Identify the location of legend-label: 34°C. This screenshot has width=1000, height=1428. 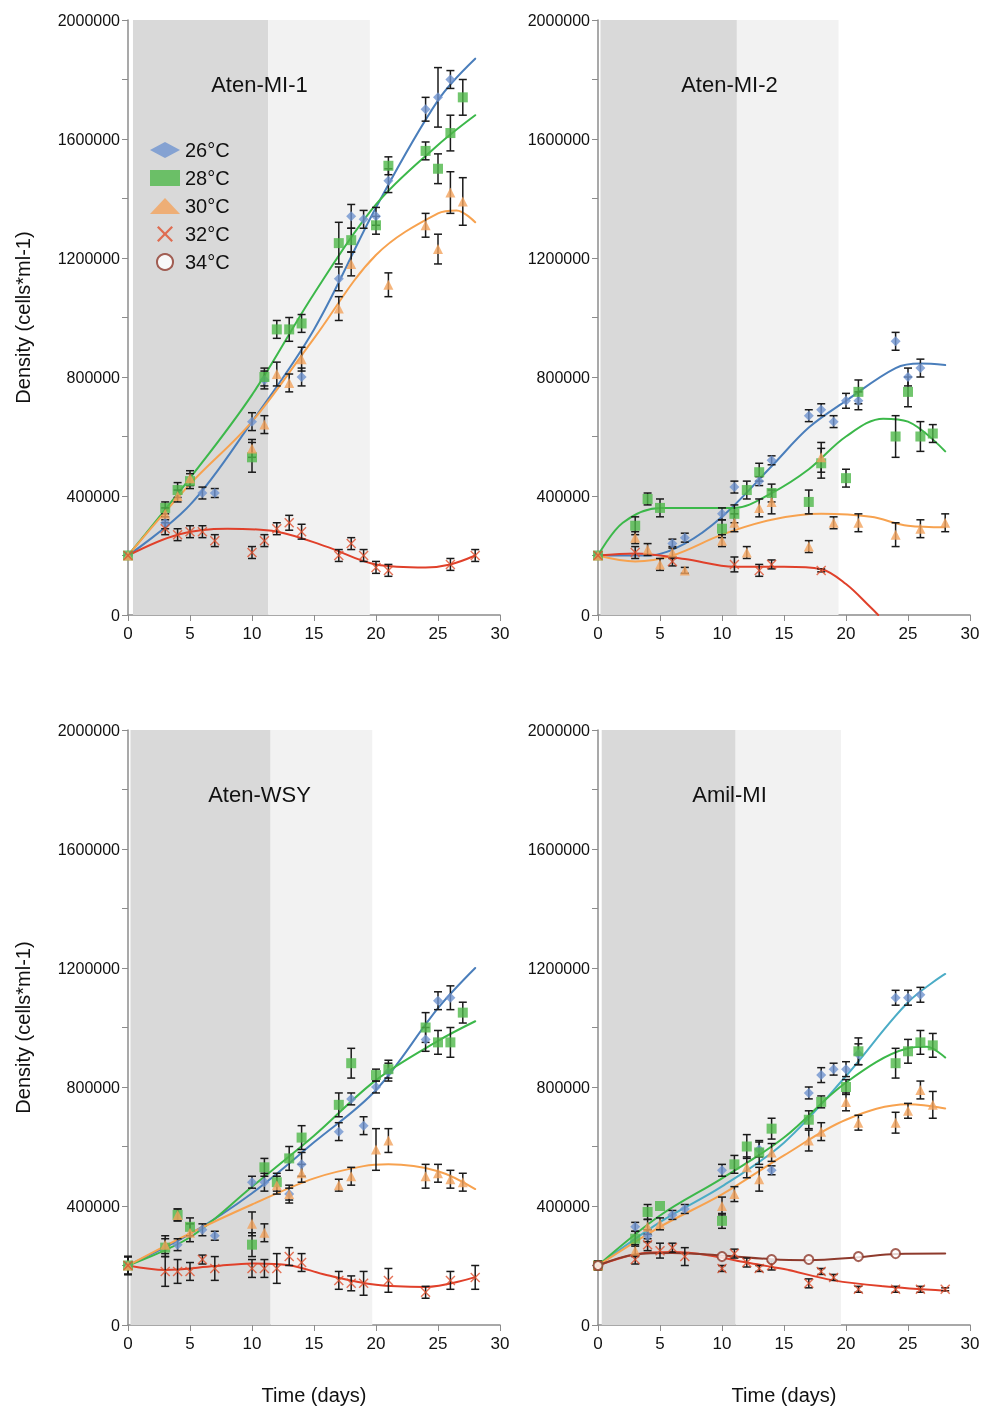
(207, 262).